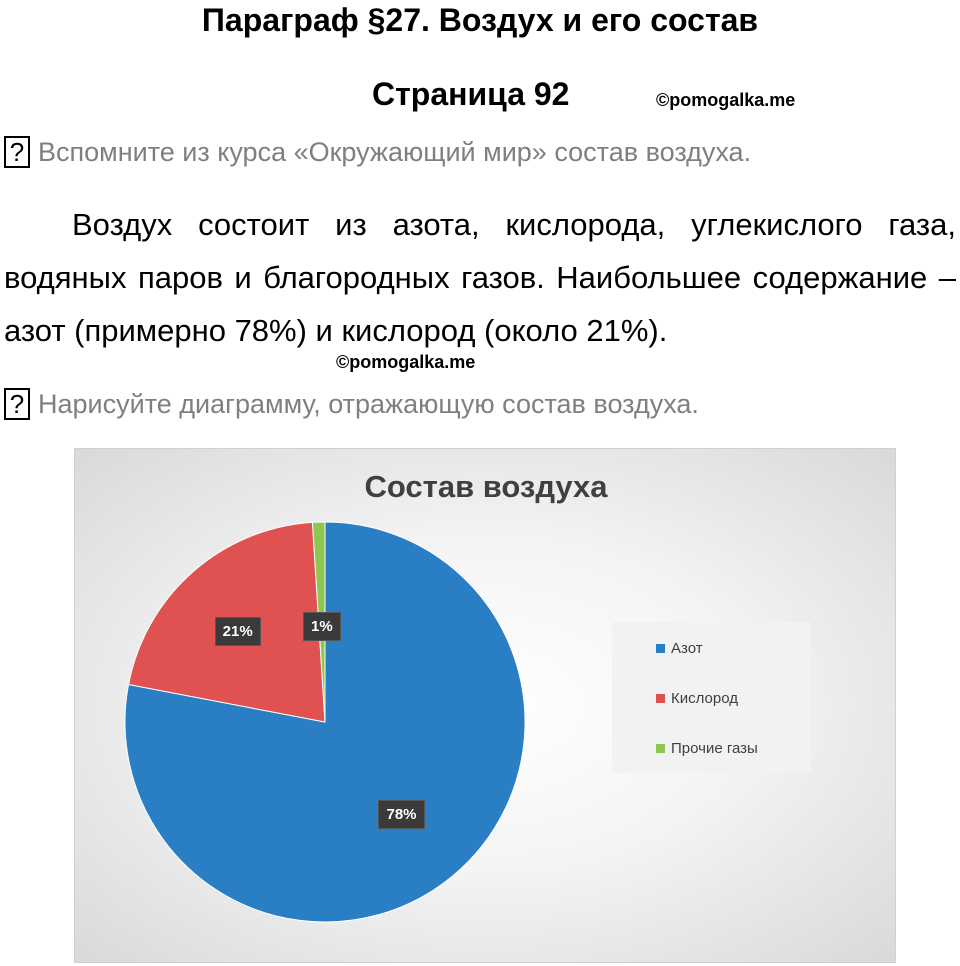  Describe the element at coordinates (687, 648) in the screenshot. I see `legend-label: Азот` at that location.